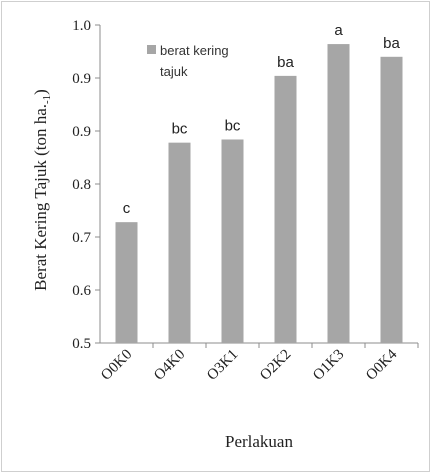 This screenshot has width=431, height=473. What do you see at coordinates (194, 50) in the screenshot?
I see `legend-label-line1: berat kering` at bounding box center [194, 50].